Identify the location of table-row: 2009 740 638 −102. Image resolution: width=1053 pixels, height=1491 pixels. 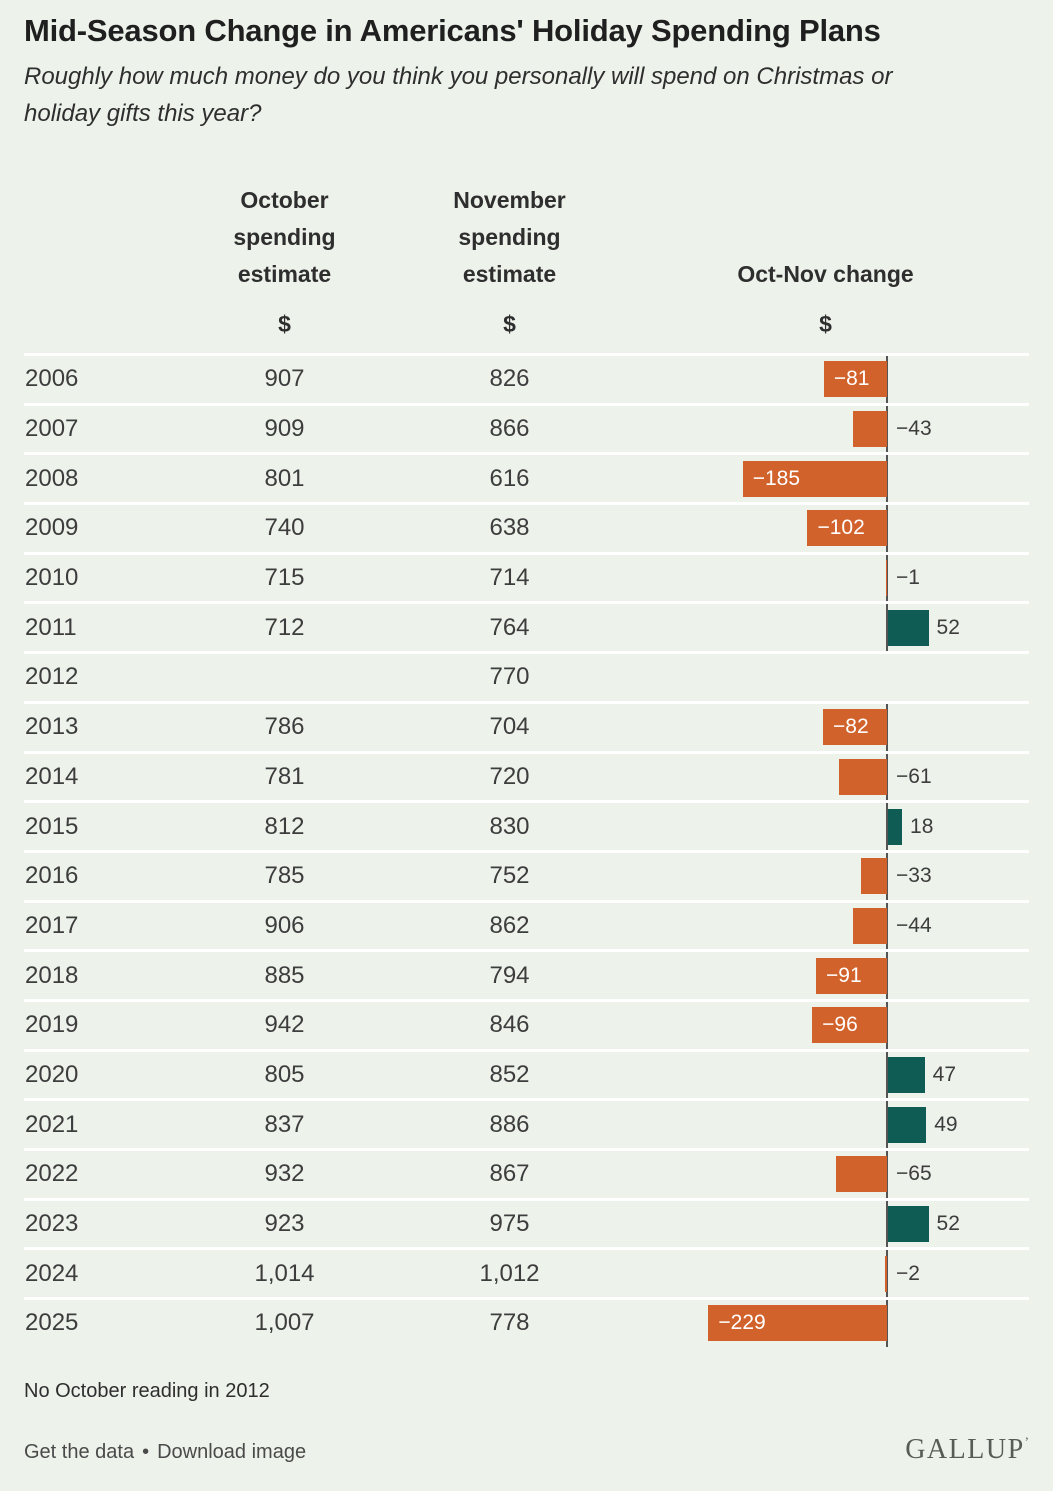
(526, 527).